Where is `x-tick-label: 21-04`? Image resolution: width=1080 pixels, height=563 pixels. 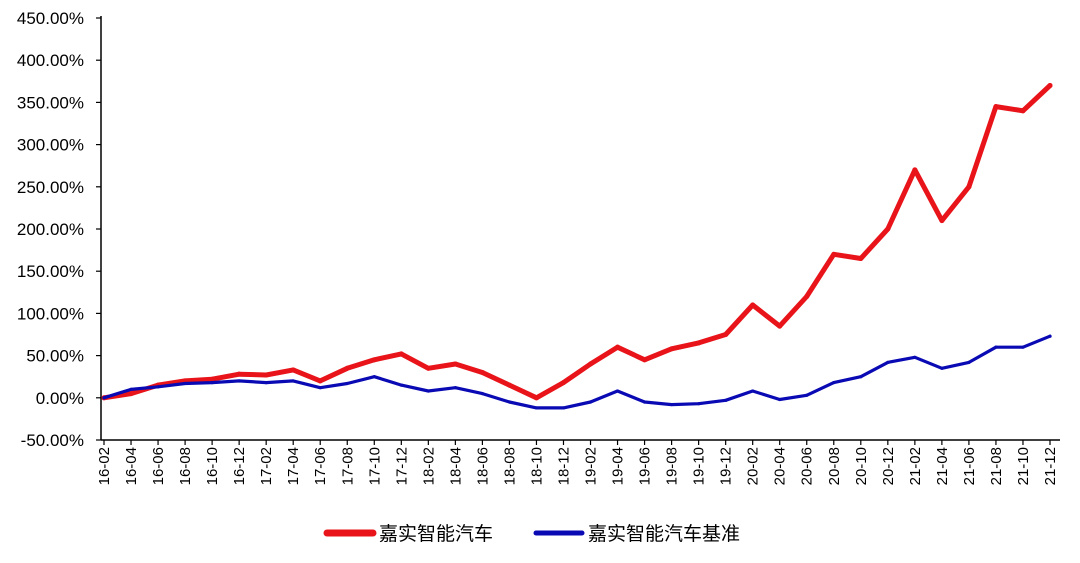 x-tick-label: 21-04 is located at coordinates (942, 466).